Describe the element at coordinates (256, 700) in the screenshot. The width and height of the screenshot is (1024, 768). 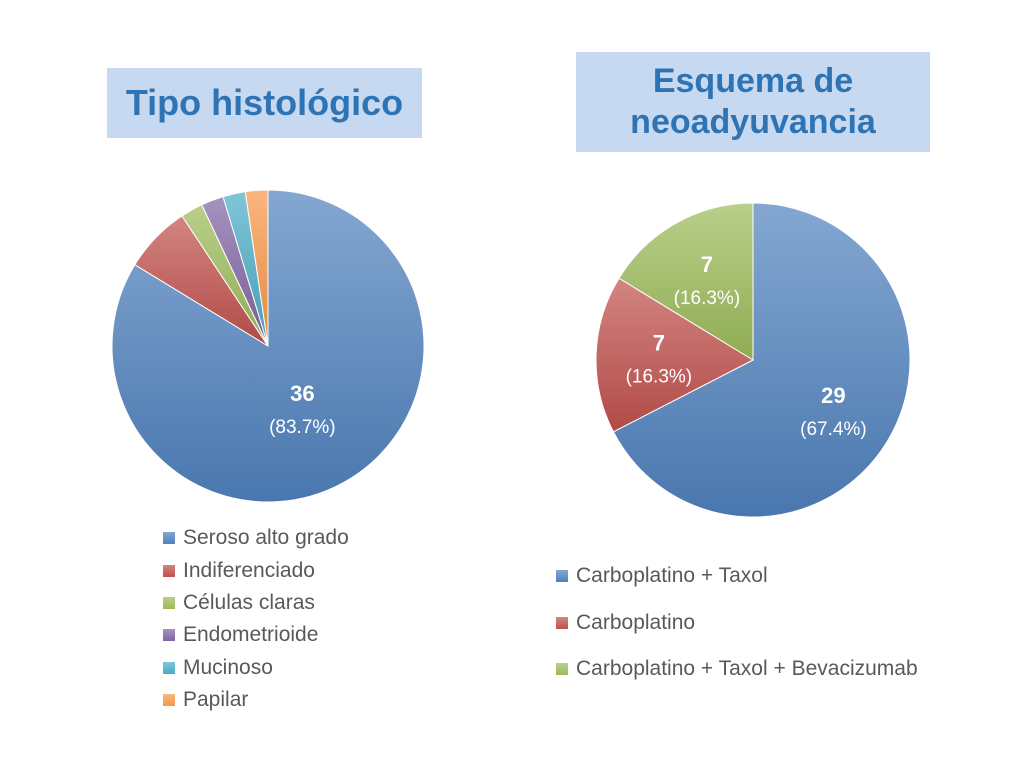
I see `legend-item-papilar: Papilar` at that location.